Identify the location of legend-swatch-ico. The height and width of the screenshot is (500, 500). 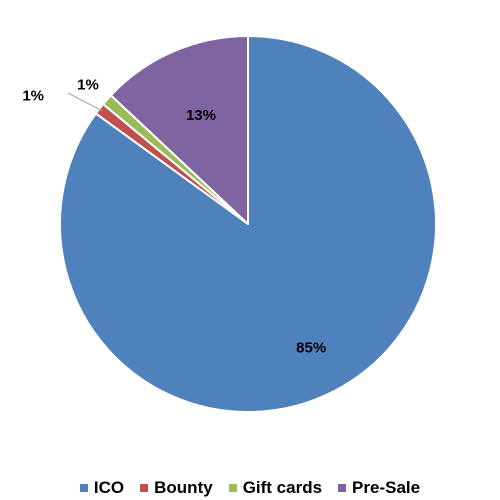
(83, 488).